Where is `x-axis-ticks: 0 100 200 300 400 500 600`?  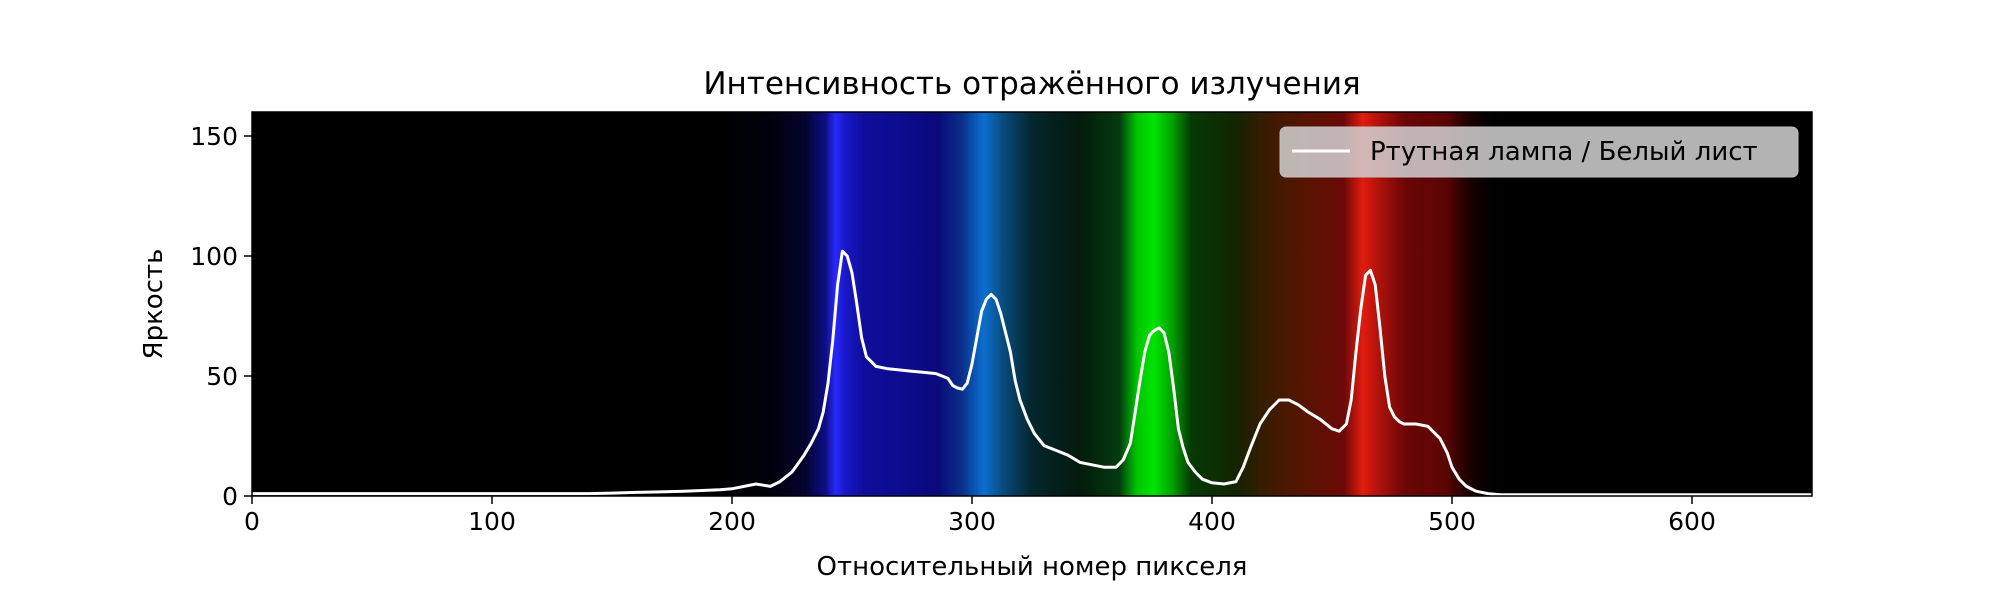 x-axis-ticks: 0 100 200 300 400 500 600 is located at coordinates (980, 516).